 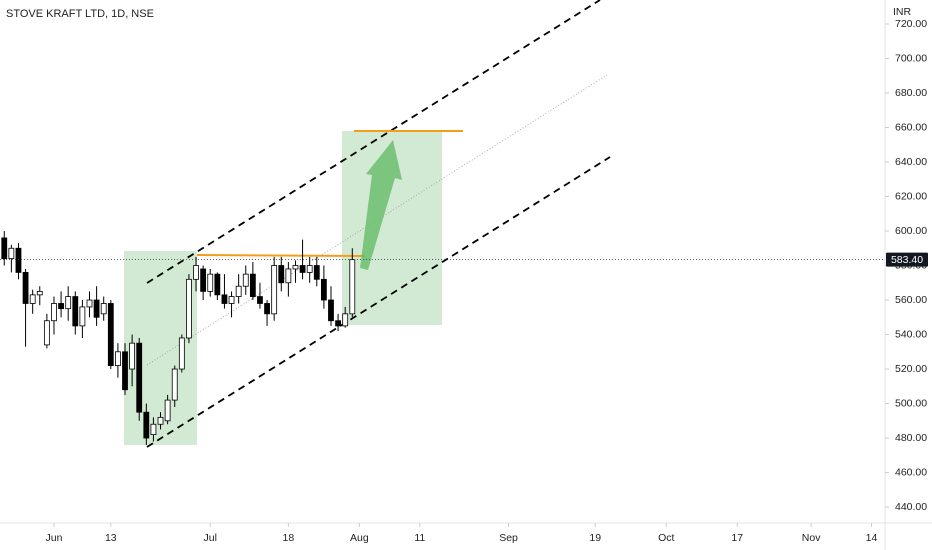 What do you see at coordinates (902, 12) in the screenshot?
I see `y-unit: INR` at bounding box center [902, 12].